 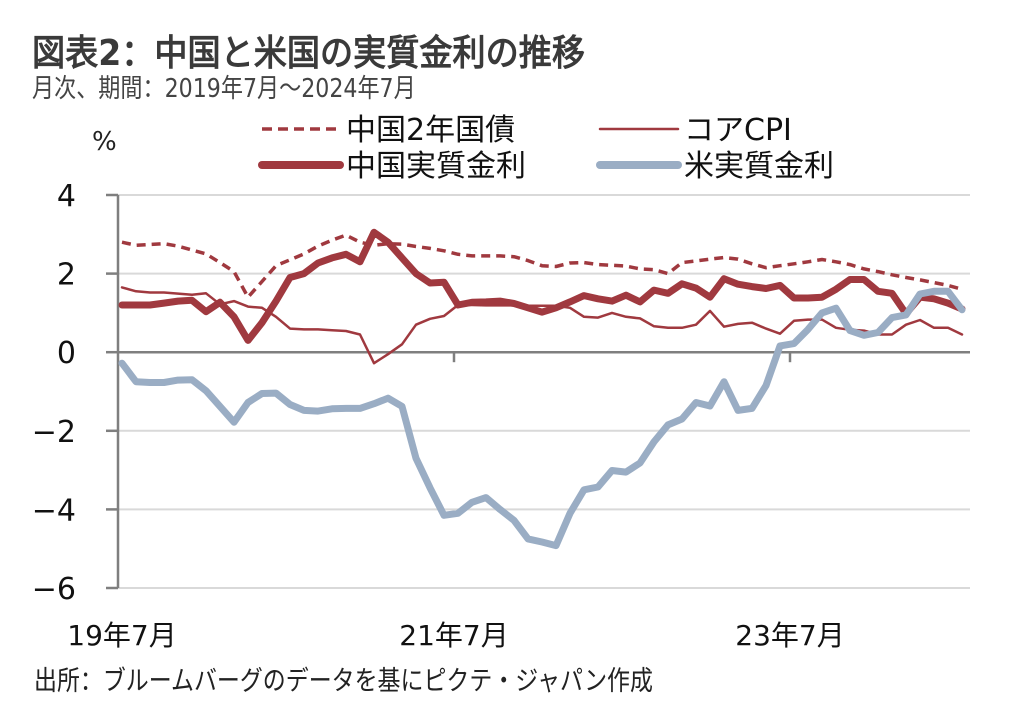 I want to click on x-tick-label: 23年7月, so click(x=789, y=635).